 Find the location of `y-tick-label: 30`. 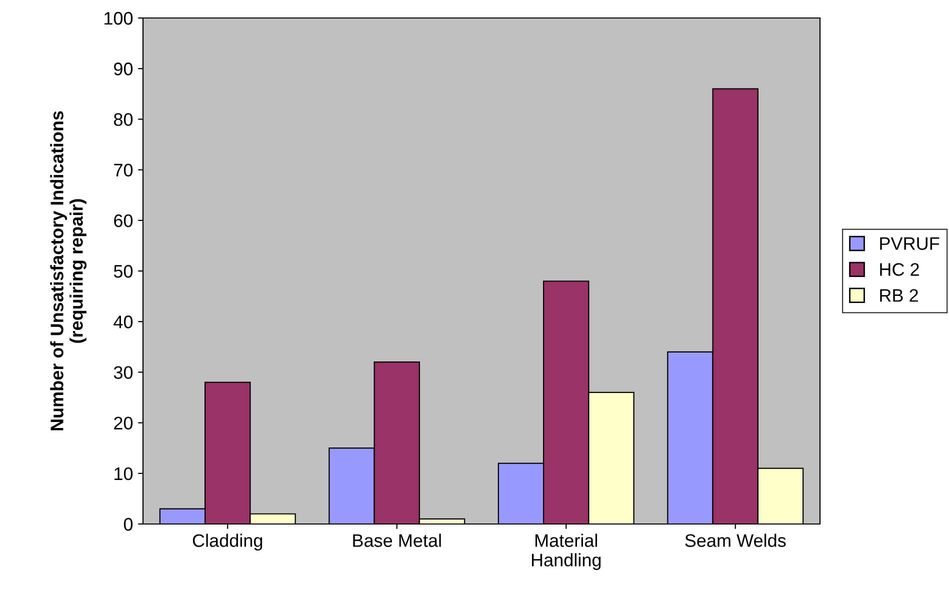

y-tick-label: 30 is located at coordinates (123, 372).